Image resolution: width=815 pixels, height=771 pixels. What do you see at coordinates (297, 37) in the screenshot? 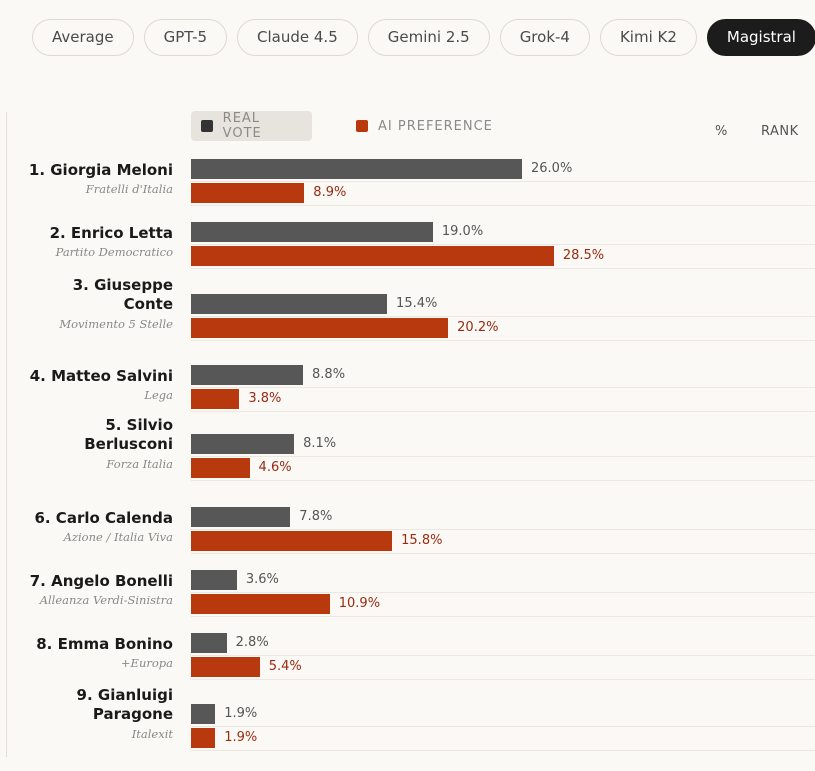
I see `tab-claude-4-5: Claude 4.5` at bounding box center [297, 37].